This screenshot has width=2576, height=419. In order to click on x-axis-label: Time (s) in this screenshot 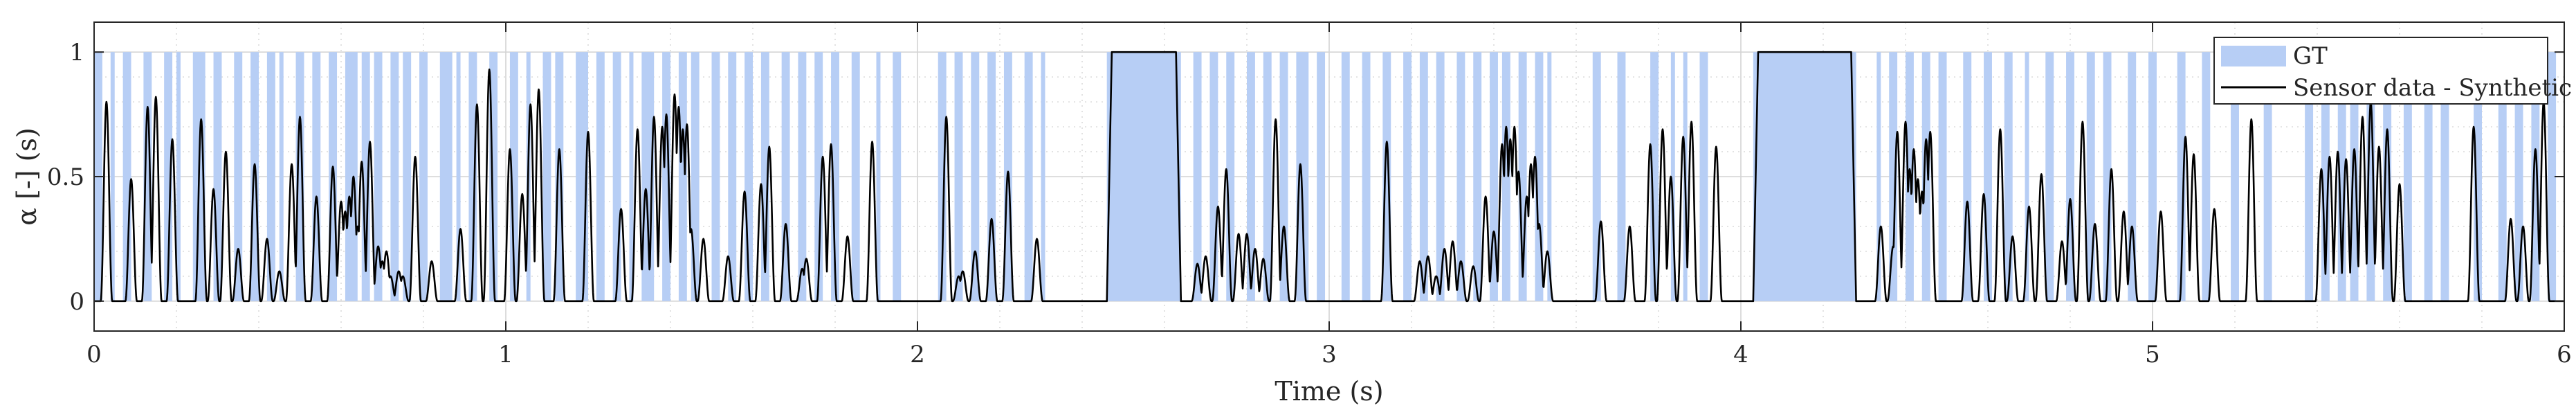, I will do `click(1329, 391)`.